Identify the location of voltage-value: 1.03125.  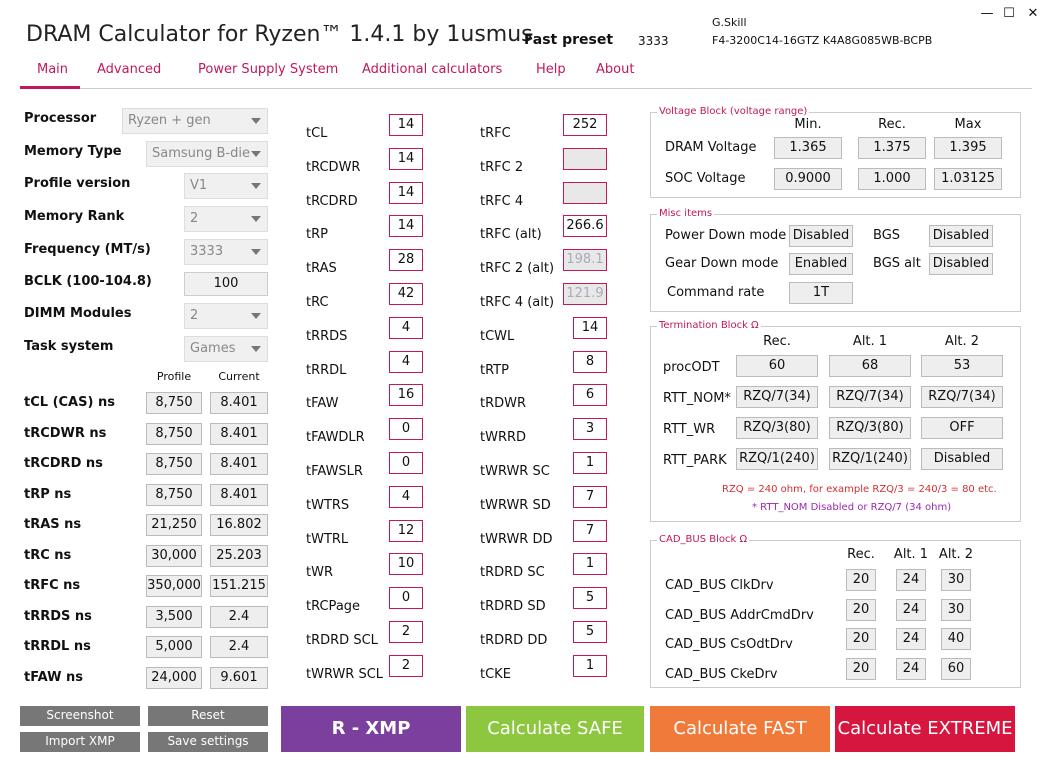
(968, 179).